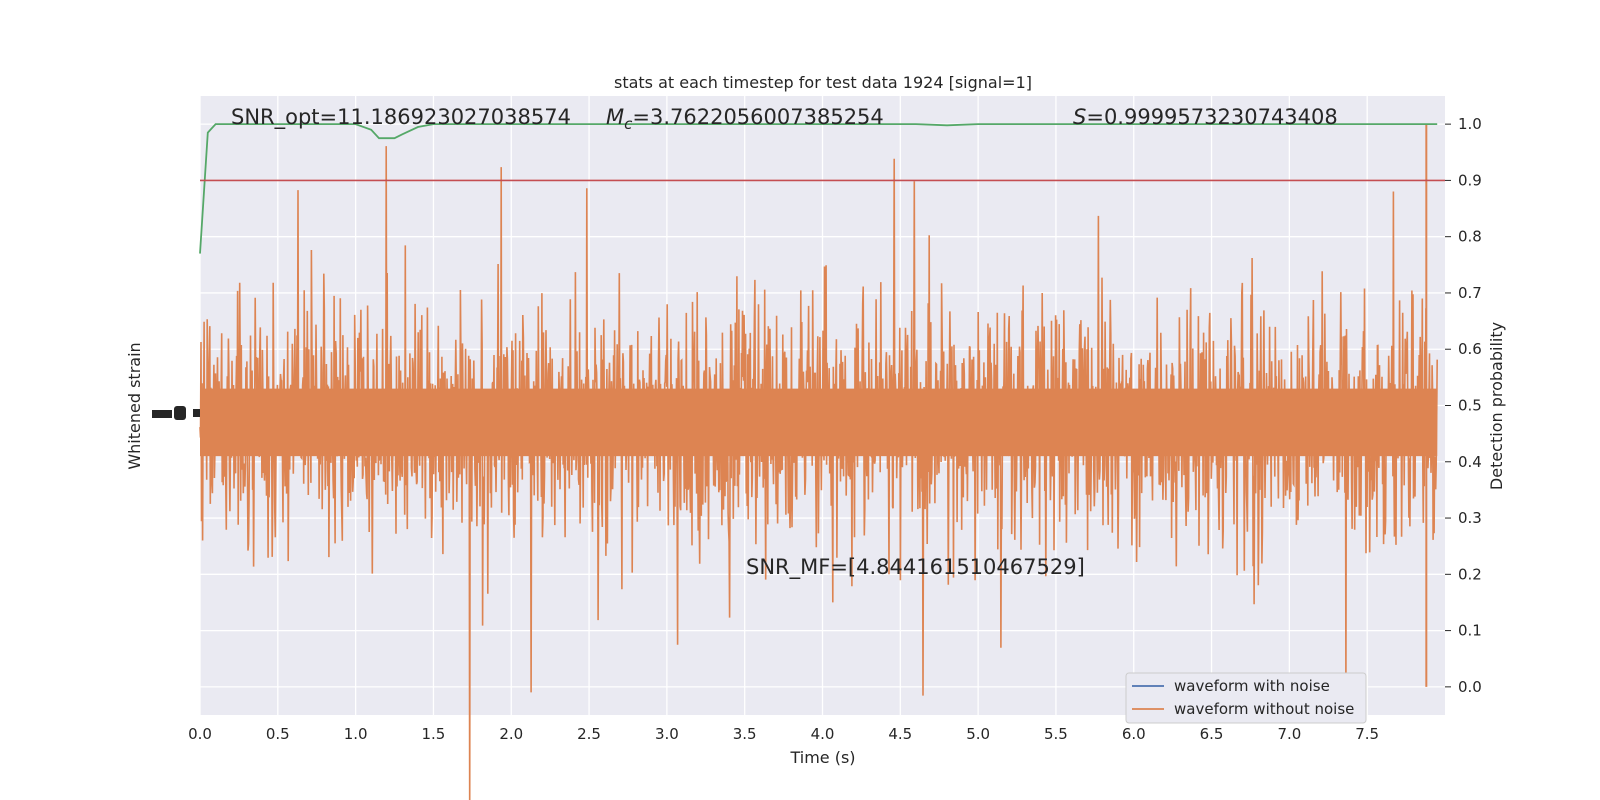 Image resolution: width=1600 pixels, height=800 pixels. Describe the element at coordinates (1056, 734) in the screenshot. I see `x-tick-label: 5.5` at that location.